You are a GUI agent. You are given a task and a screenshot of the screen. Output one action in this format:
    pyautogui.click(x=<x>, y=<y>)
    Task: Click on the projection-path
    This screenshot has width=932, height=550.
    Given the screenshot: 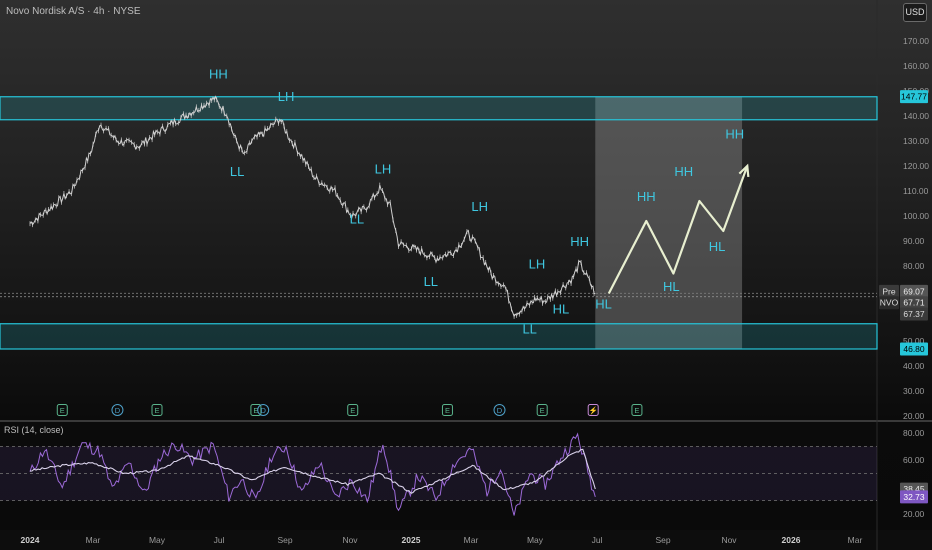 What is the action you would take?
    pyautogui.click(x=678, y=230)
    